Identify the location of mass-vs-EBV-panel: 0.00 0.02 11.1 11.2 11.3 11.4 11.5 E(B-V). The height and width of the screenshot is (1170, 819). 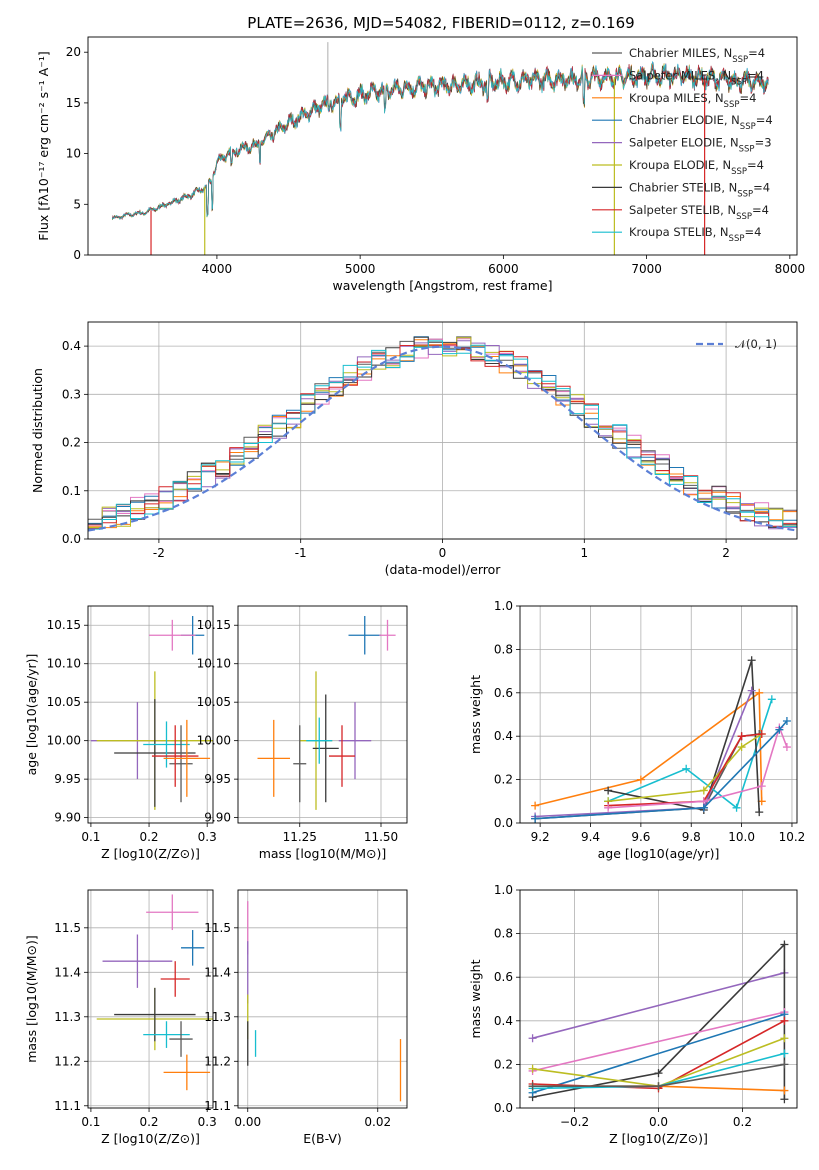
(306, 1017).